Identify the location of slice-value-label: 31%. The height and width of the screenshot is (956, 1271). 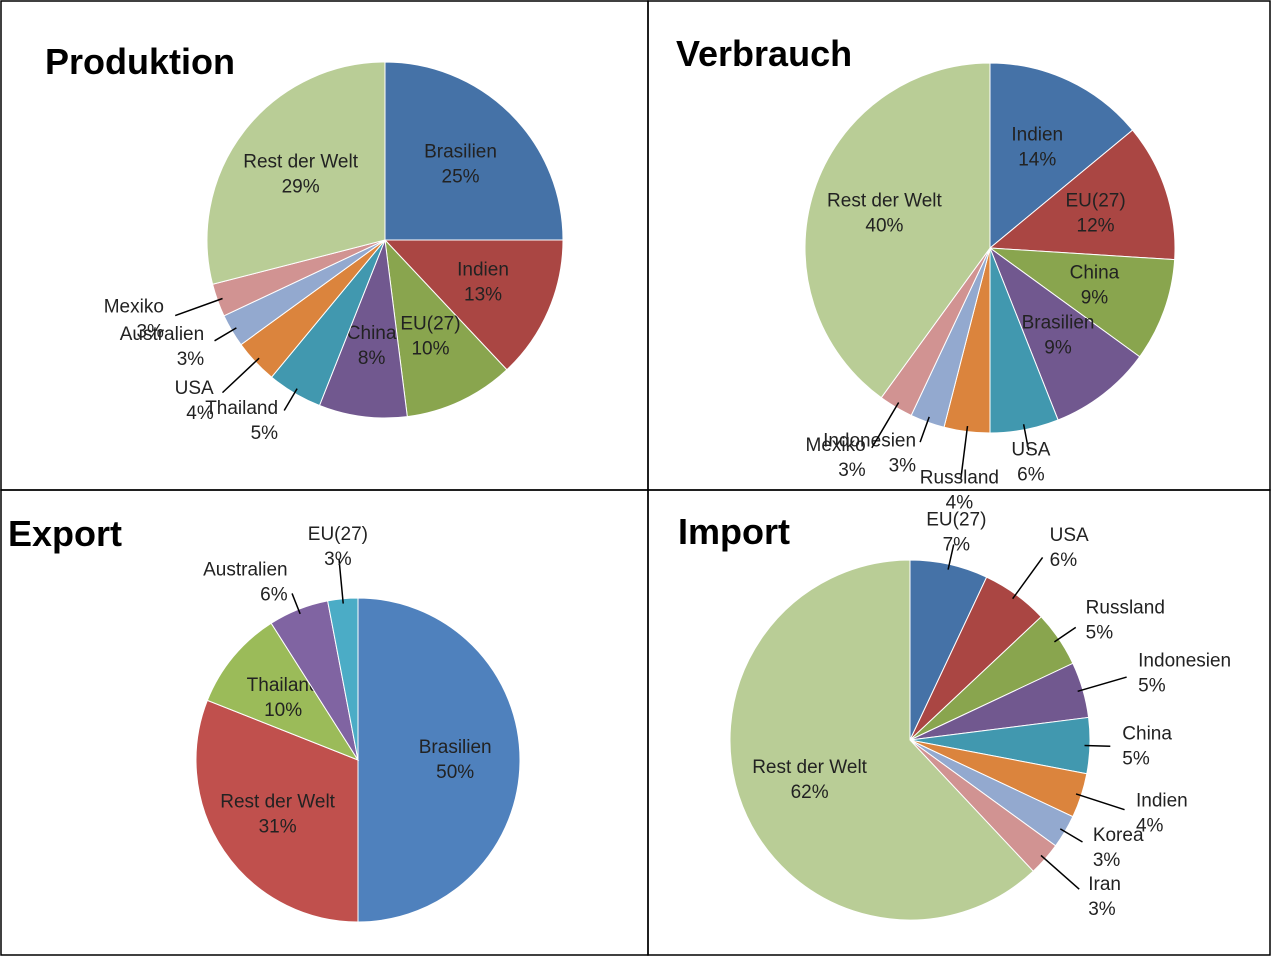
(278, 827).